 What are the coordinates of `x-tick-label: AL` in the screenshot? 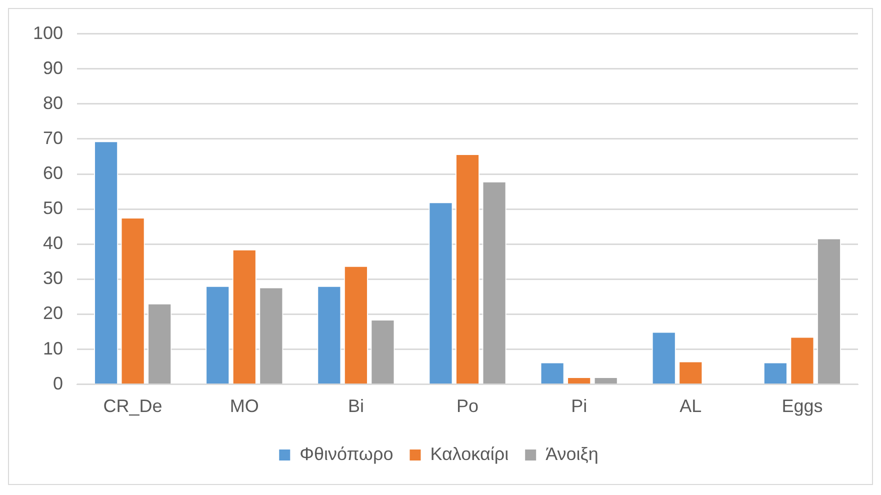 It's located at (691, 406).